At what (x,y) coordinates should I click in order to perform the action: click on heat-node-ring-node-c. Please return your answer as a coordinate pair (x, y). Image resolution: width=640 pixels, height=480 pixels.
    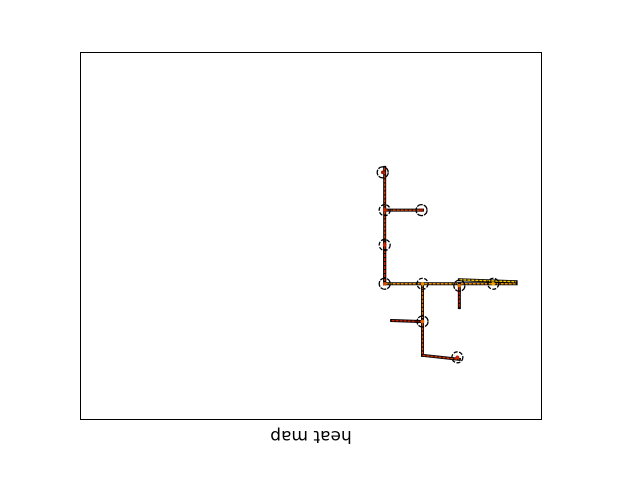
    Looking at the image, I should click on (384, 245).